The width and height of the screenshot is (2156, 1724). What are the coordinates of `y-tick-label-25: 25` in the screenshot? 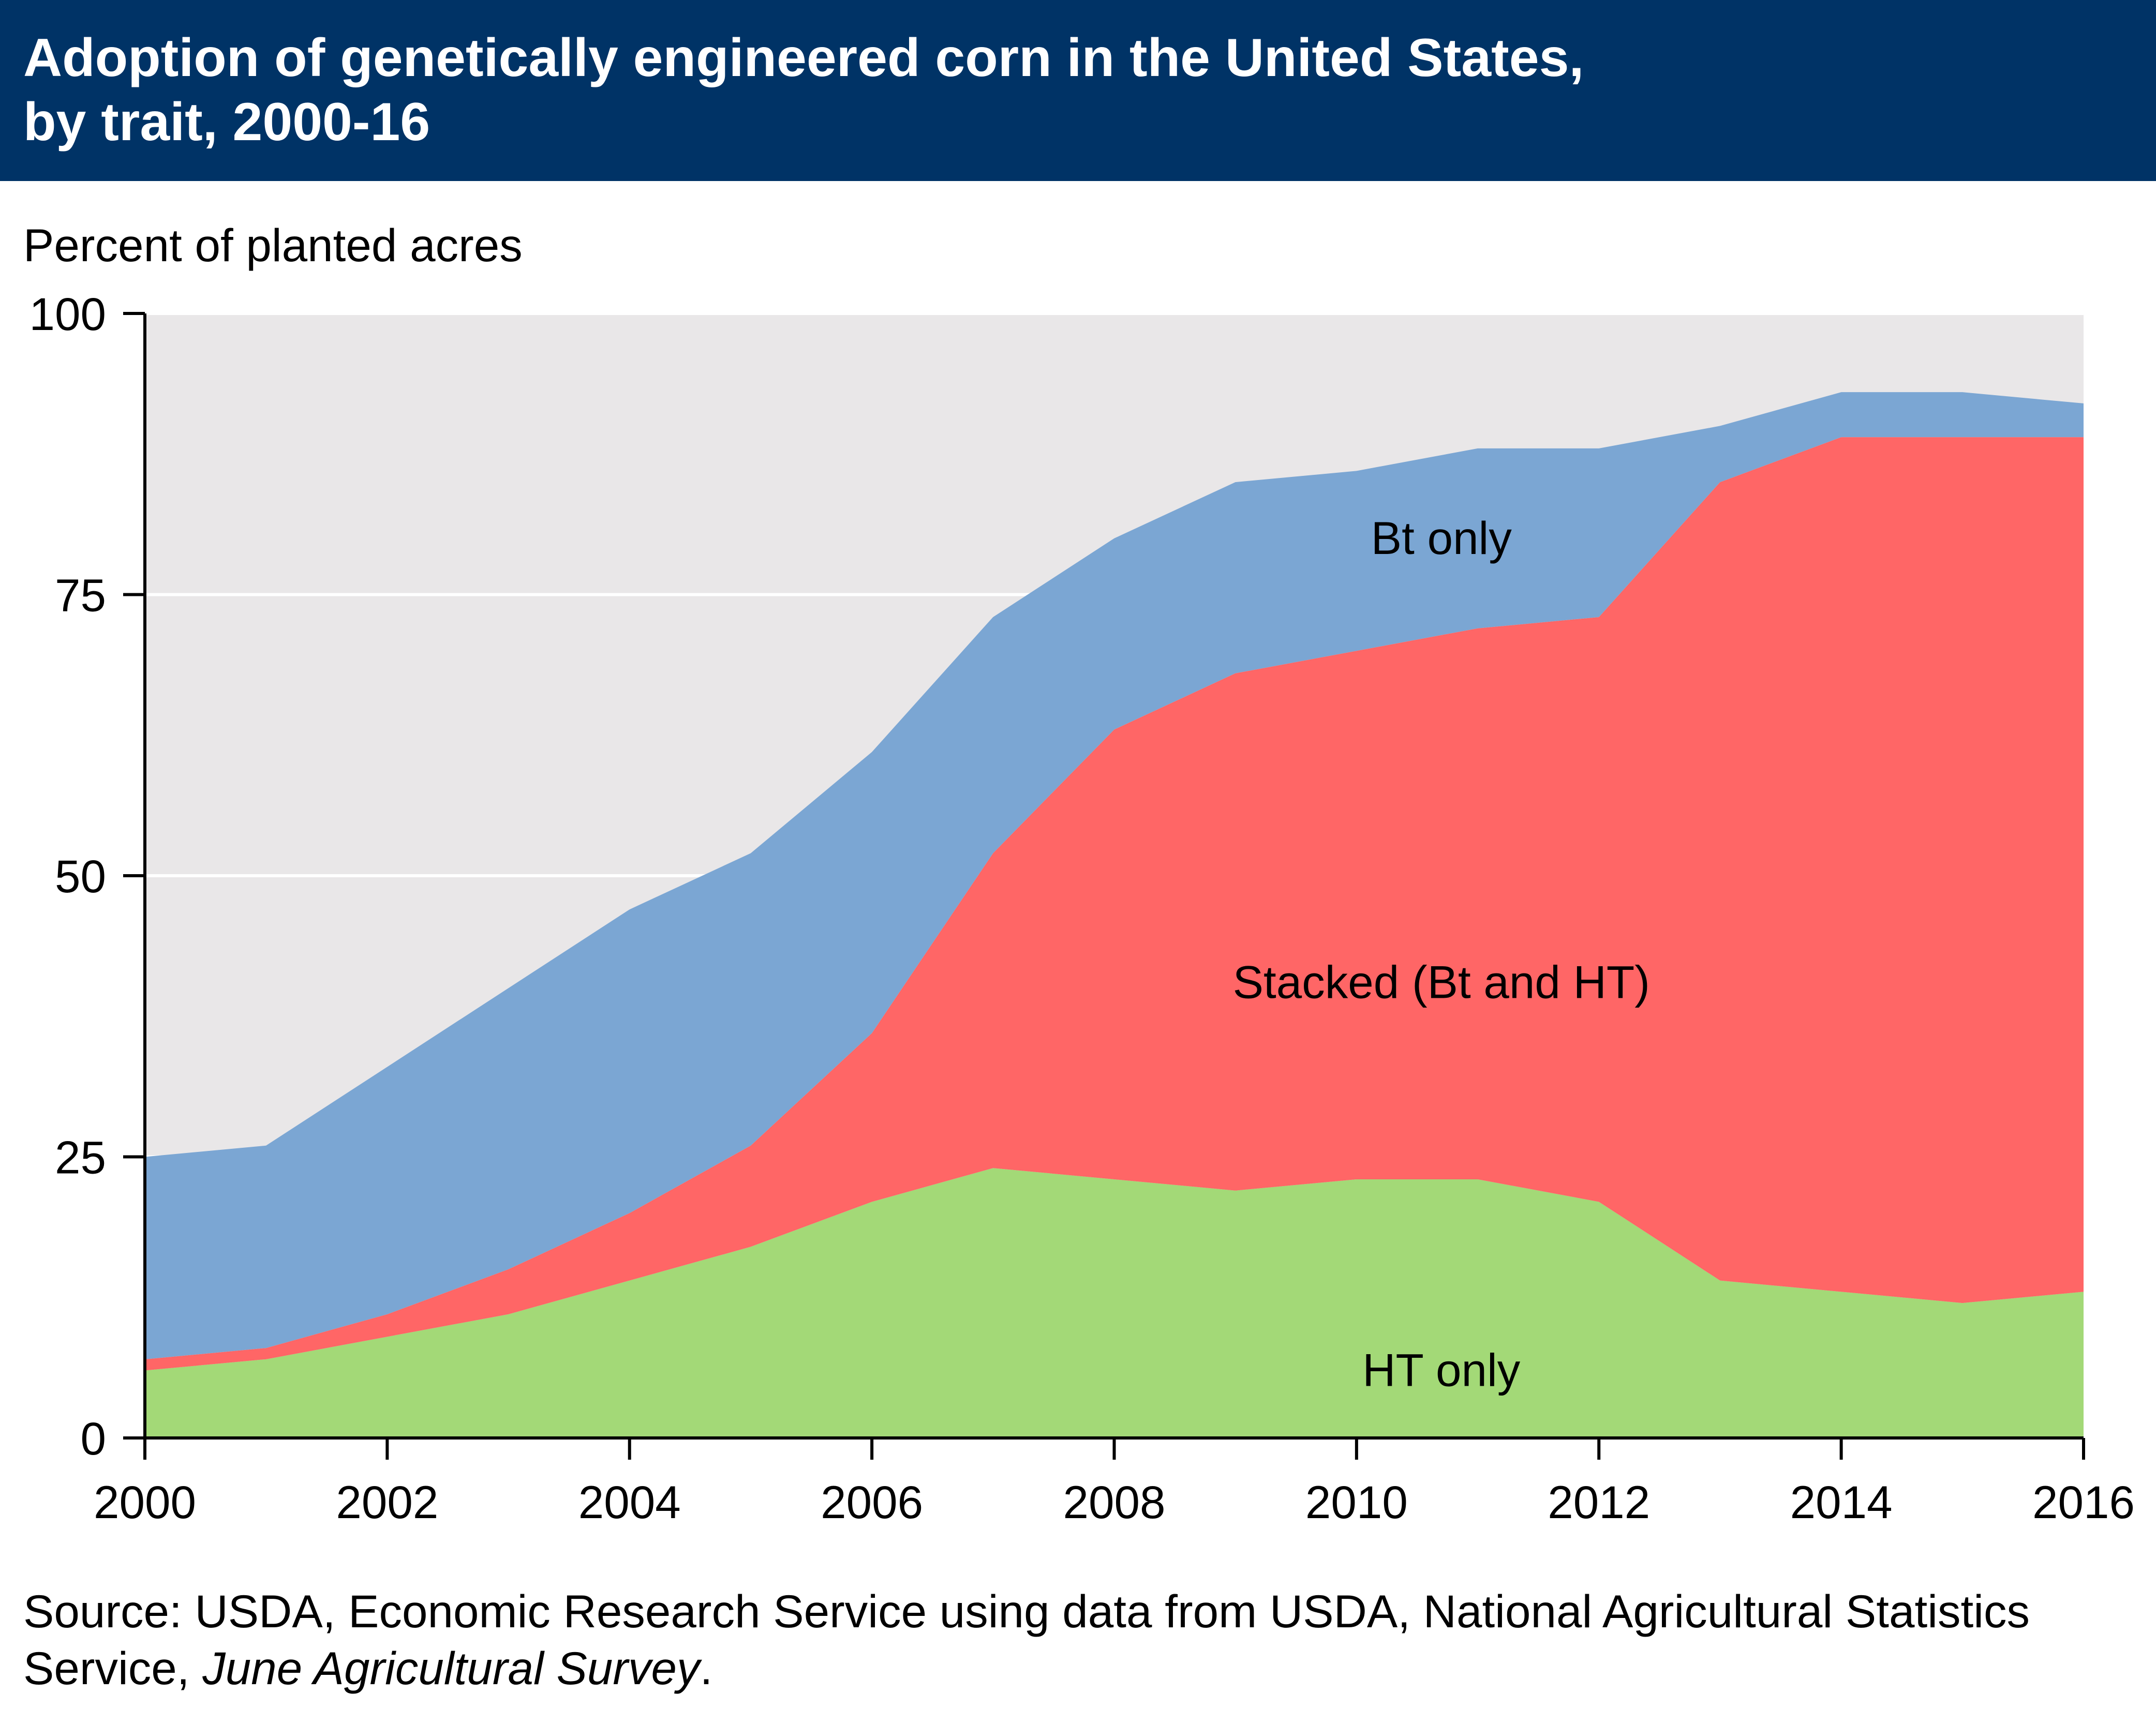 It's located at (80, 1158).